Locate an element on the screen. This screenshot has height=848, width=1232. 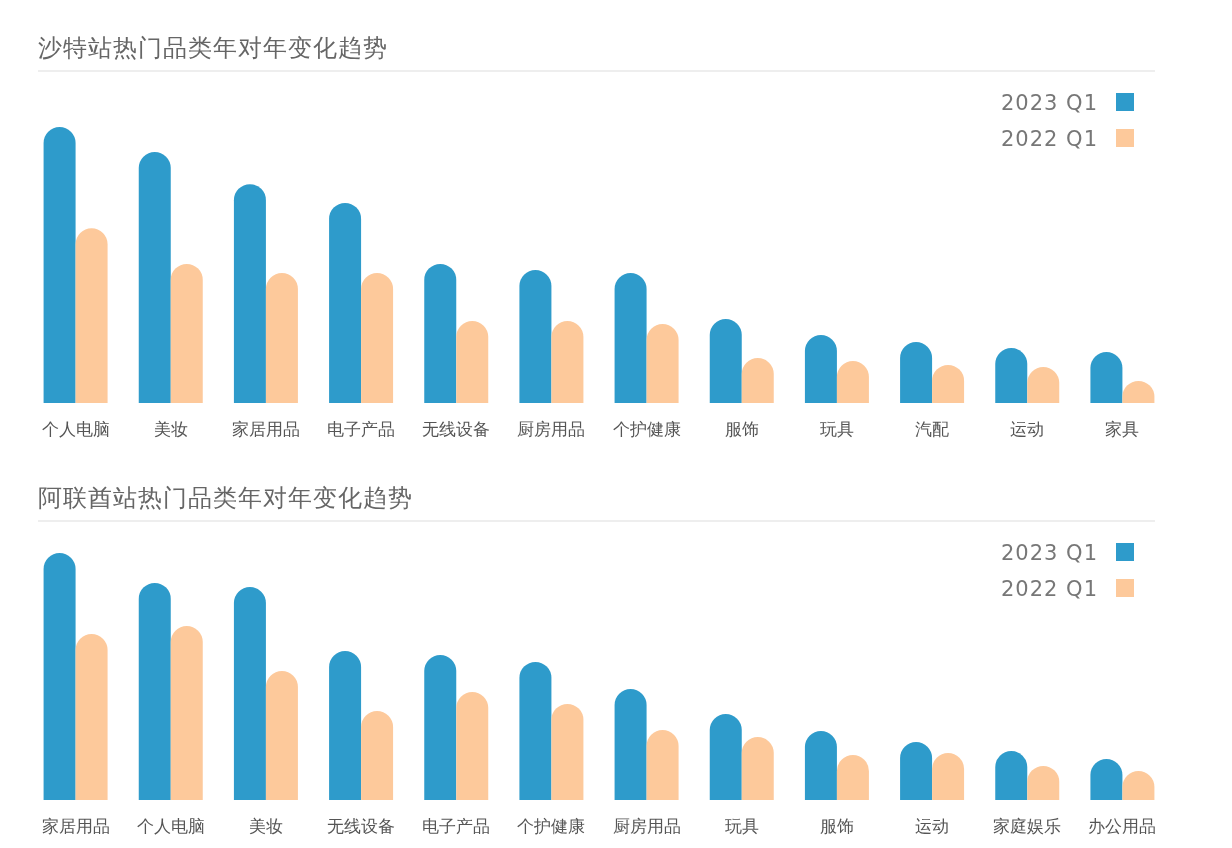
x-tick-label: 家庭娱乐 is located at coordinates (1027, 826).